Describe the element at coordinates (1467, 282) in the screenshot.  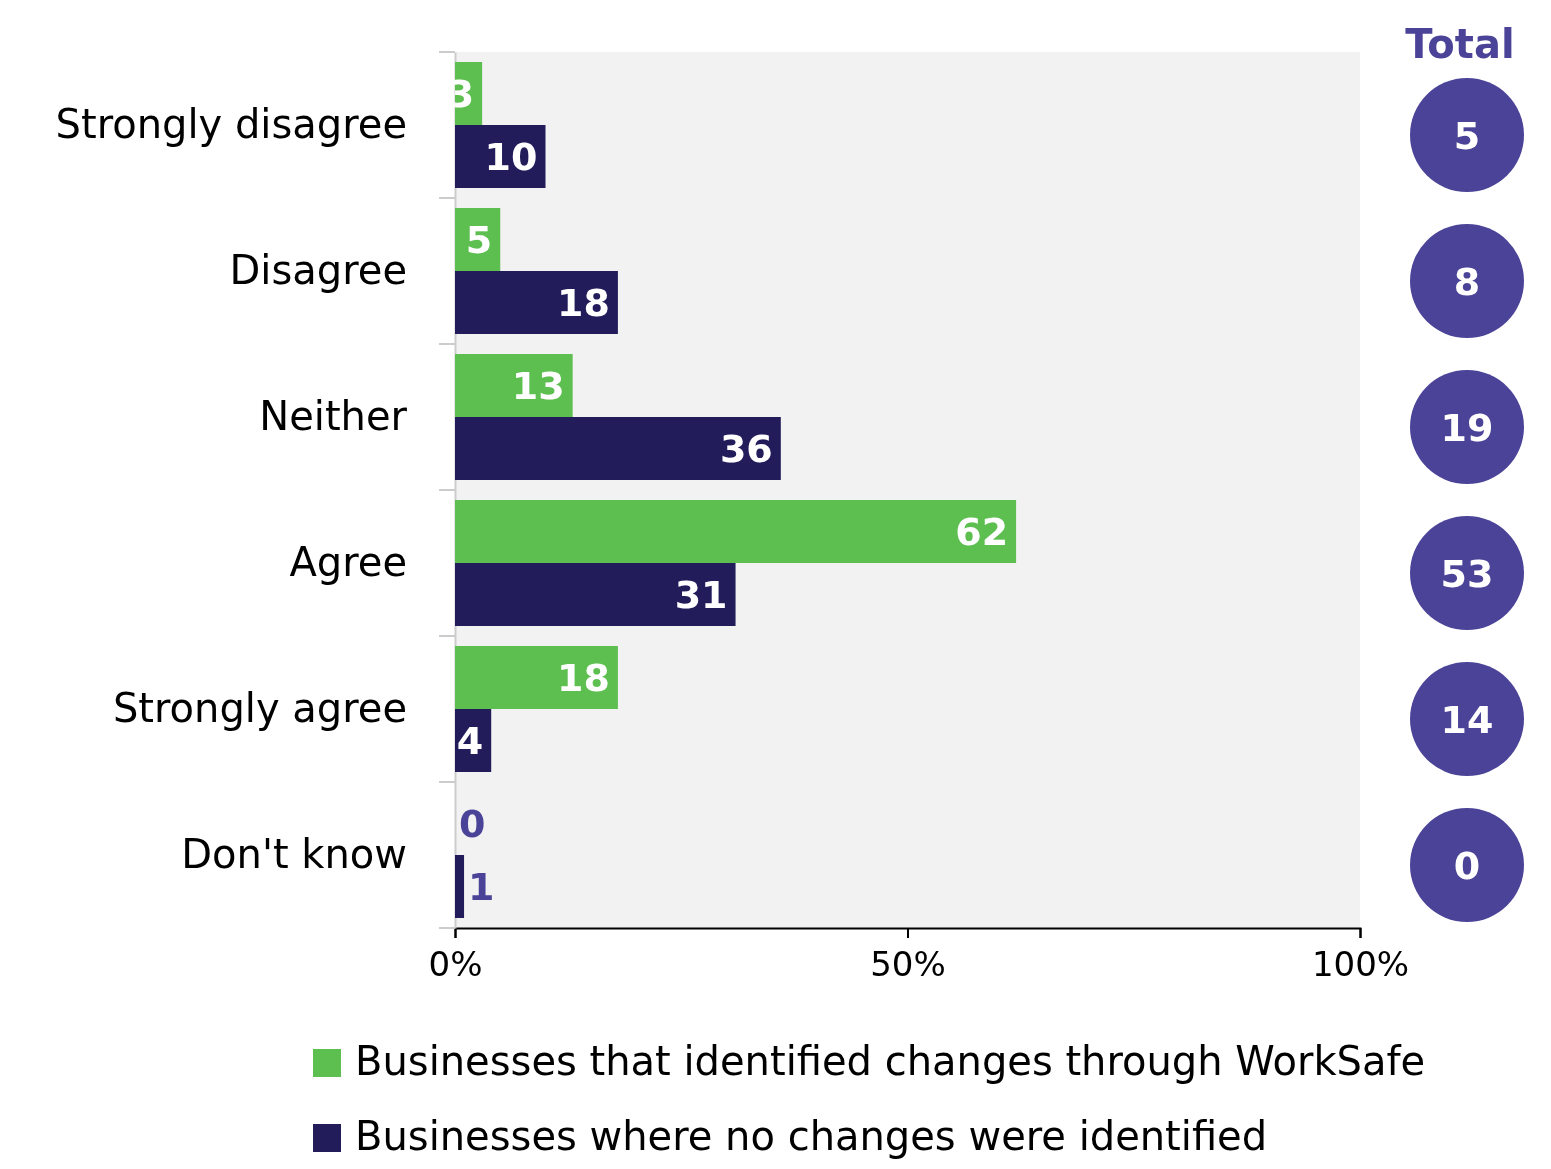
I see `text: 8` at that location.